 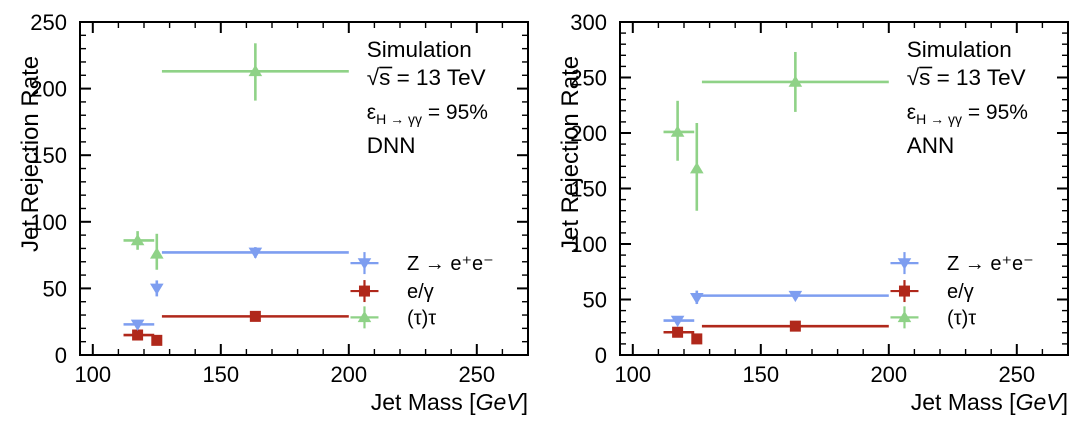 I want to click on annotation-model: ANN, so click(x=931, y=145).